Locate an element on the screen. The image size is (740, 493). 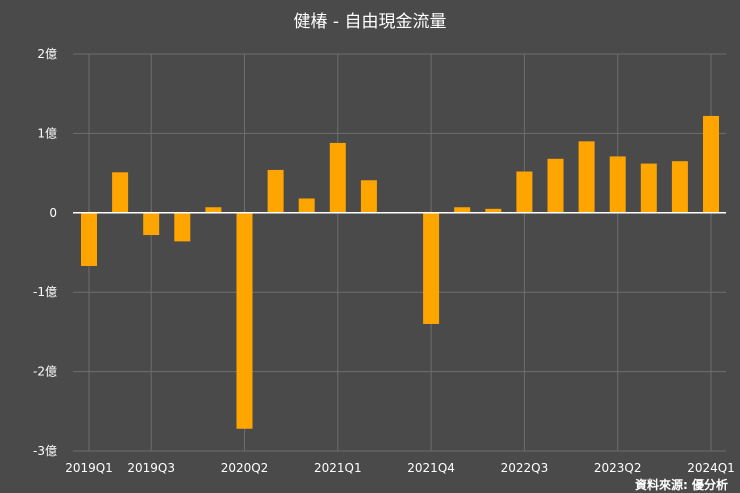
chart-title: 健椿 - 自由現金流量 is located at coordinates (370, 22).